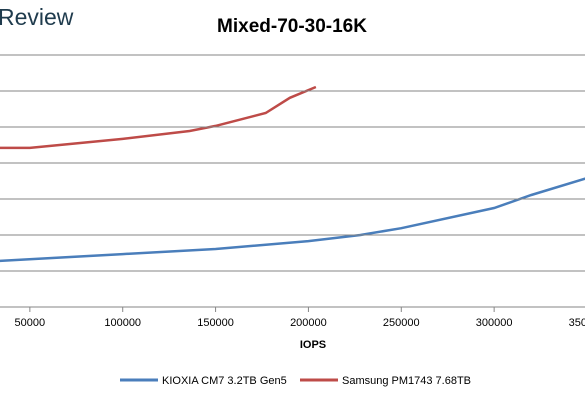 The width and height of the screenshot is (585, 401). What do you see at coordinates (158, 117) in the screenshot?
I see `series-line` at bounding box center [158, 117].